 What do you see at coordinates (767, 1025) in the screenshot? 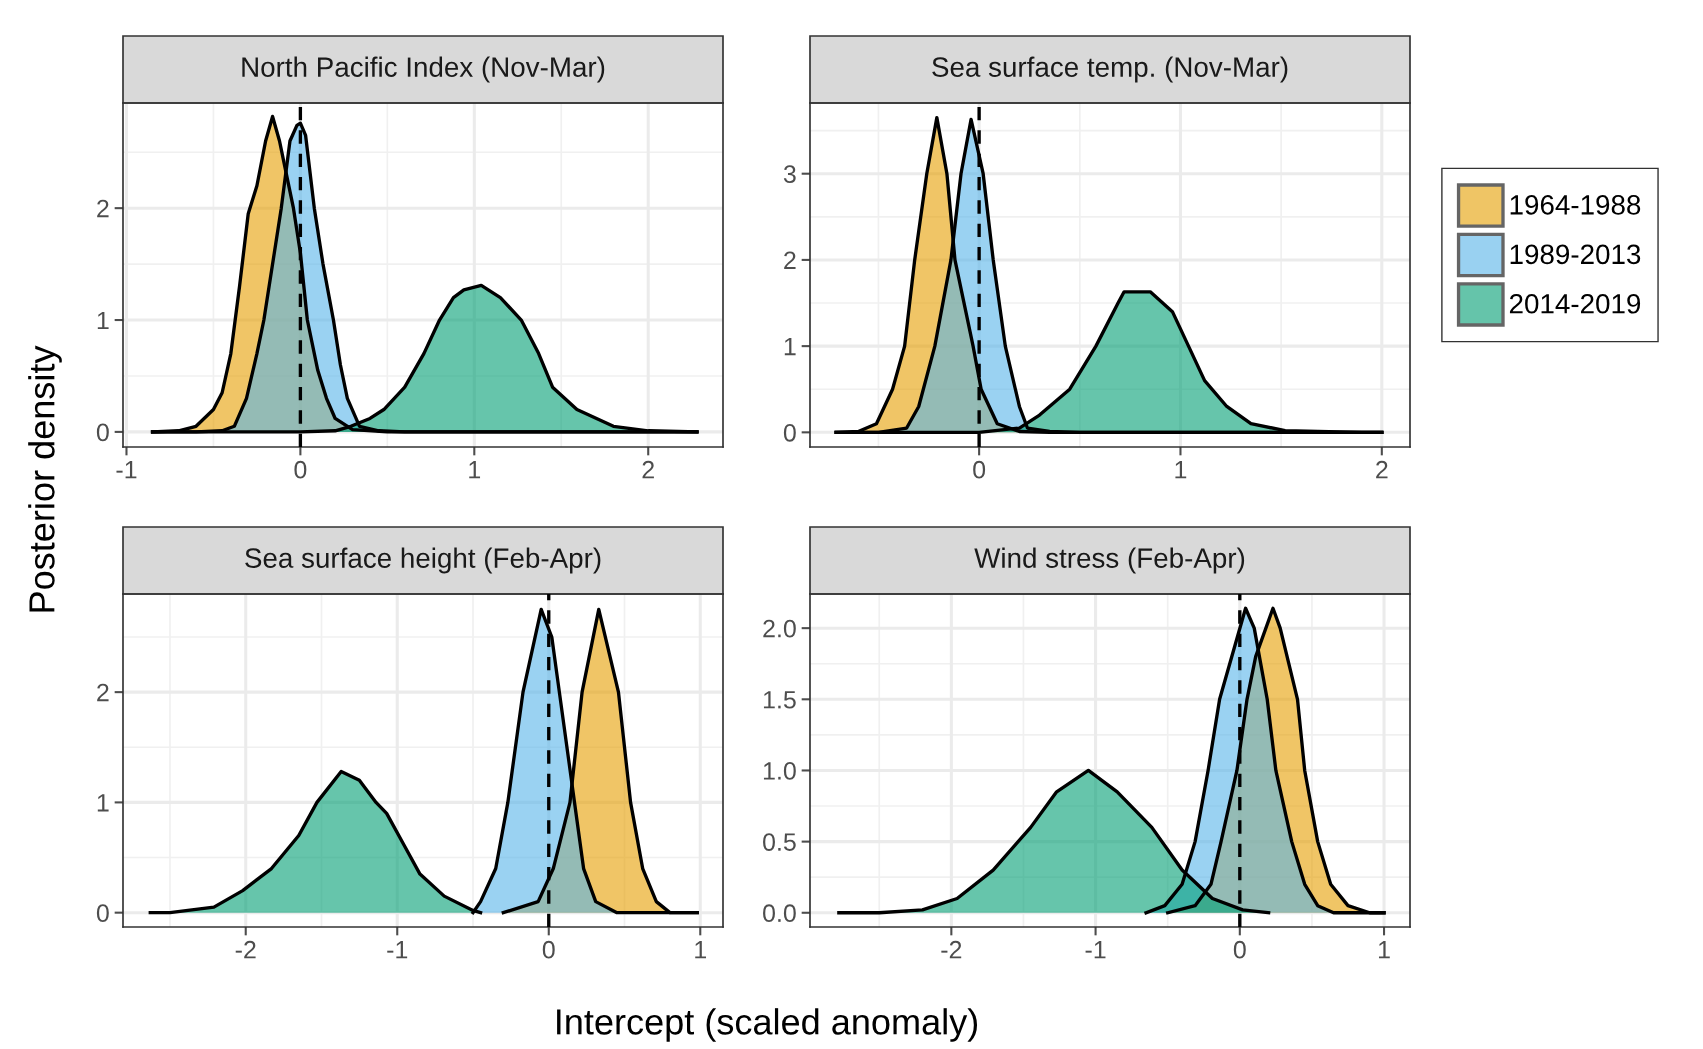
I see `x-axis-title: Intercept (scaled anomaly)` at bounding box center [767, 1025].